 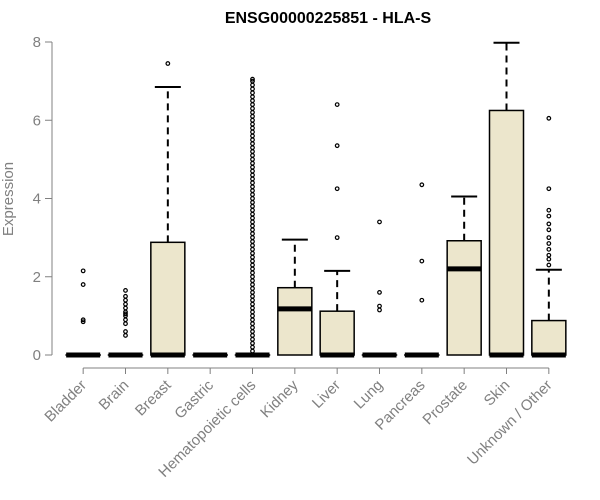 What do you see at coordinates (326, 394) in the screenshot?
I see `x-tick-label: Liver` at bounding box center [326, 394].